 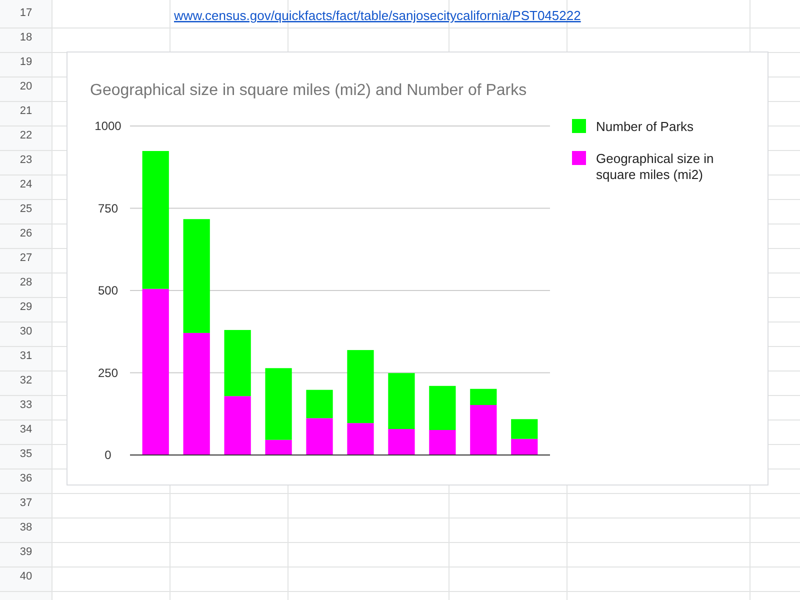 I want to click on text: 19, so click(x=26, y=62).